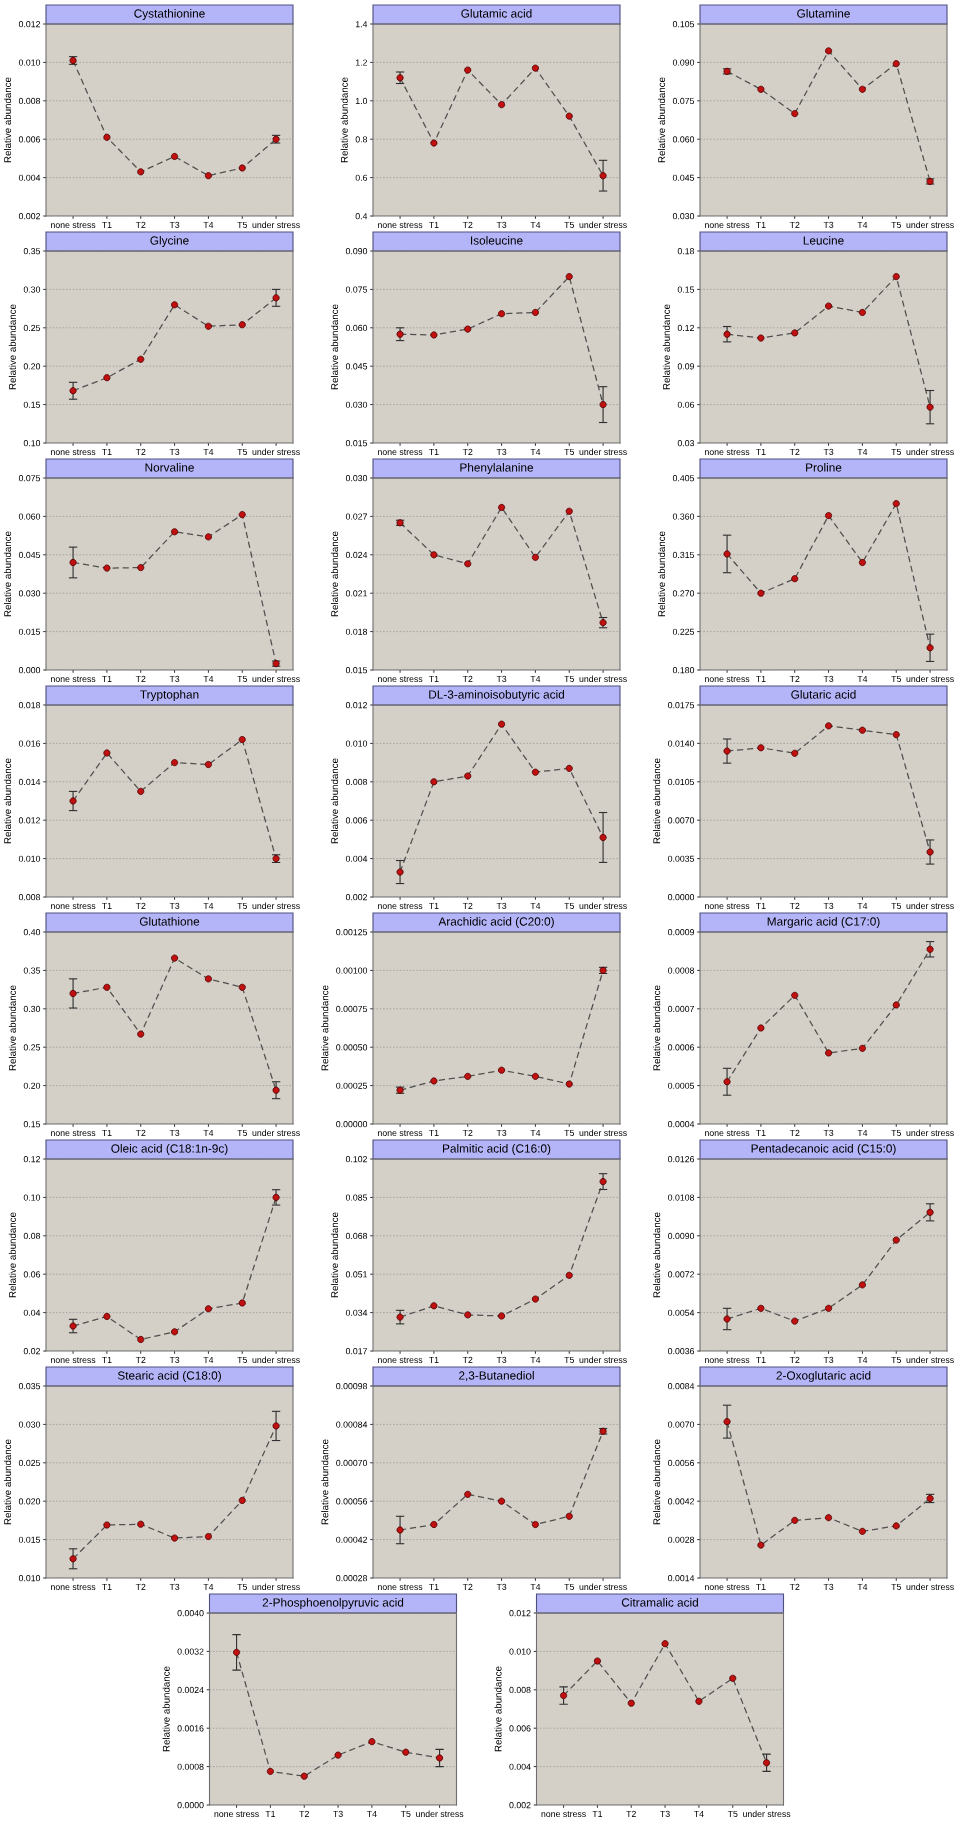 The height and width of the screenshot is (1821, 959). What do you see at coordinates (29, 139) in the screenshot?
I see `y-tick-label: 0.006` at bounding box center [29, 139].